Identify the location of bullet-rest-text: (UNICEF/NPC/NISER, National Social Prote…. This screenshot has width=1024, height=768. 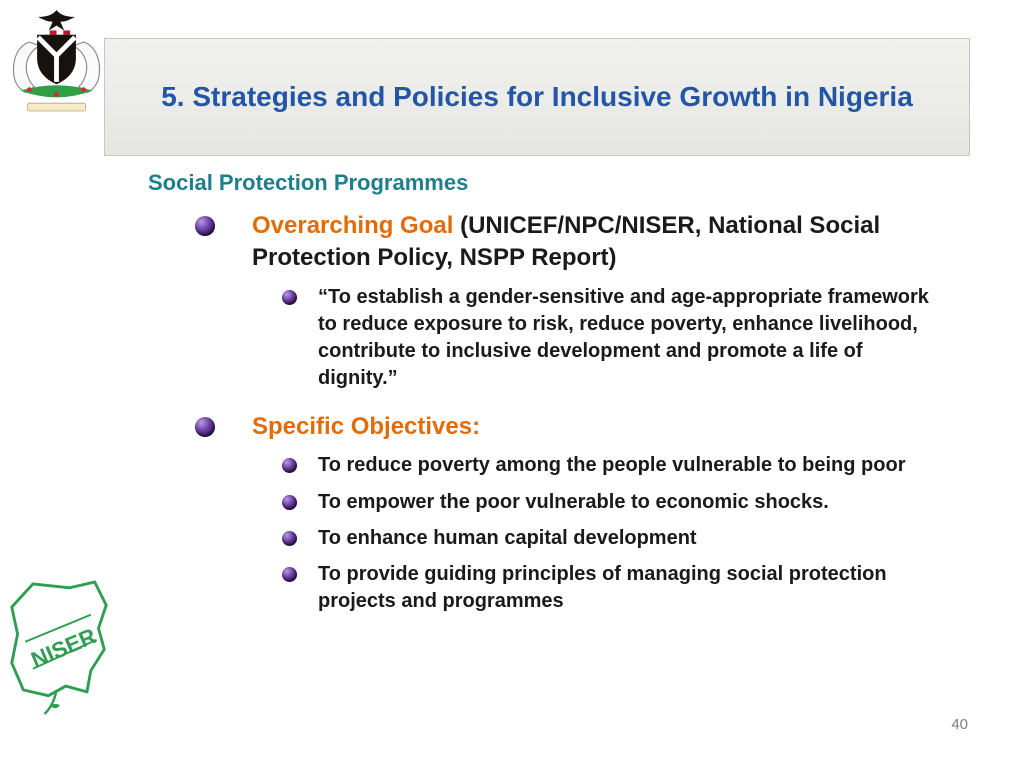
(566, 241).